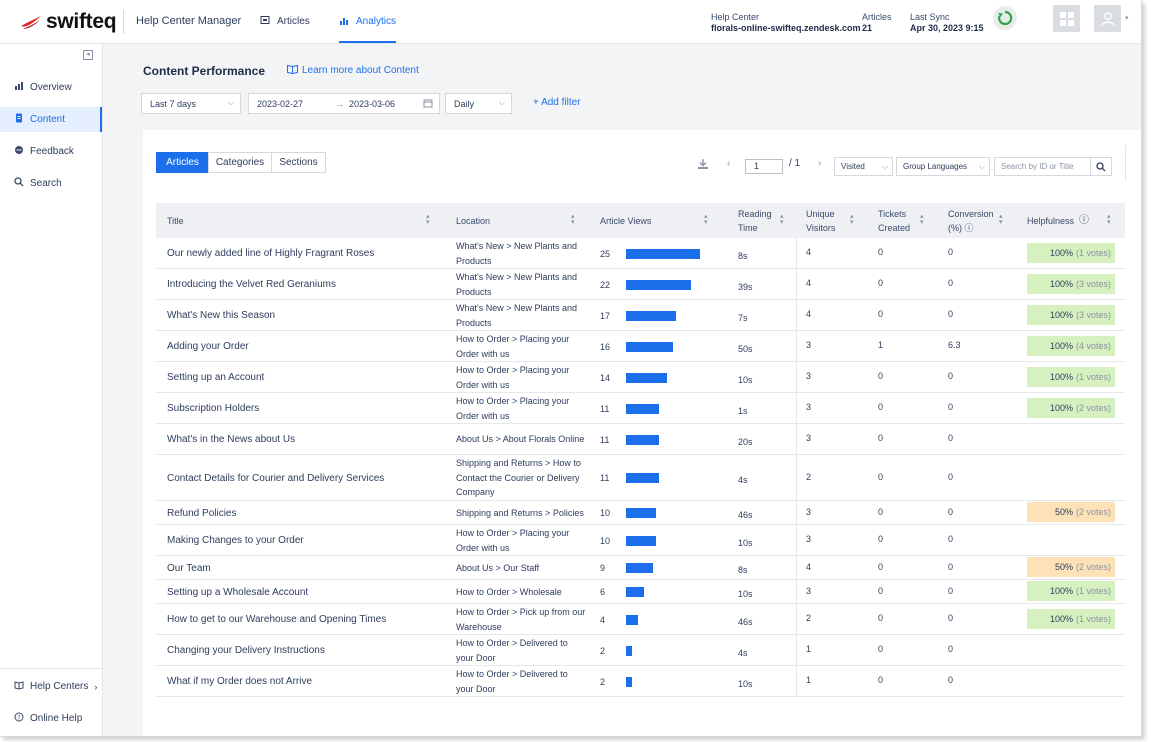 This screenshot has height=742, width=1151. Describe the element at coordinates (221, 315) in the screenshot. I see `article-title: What's New this Season` at that location.